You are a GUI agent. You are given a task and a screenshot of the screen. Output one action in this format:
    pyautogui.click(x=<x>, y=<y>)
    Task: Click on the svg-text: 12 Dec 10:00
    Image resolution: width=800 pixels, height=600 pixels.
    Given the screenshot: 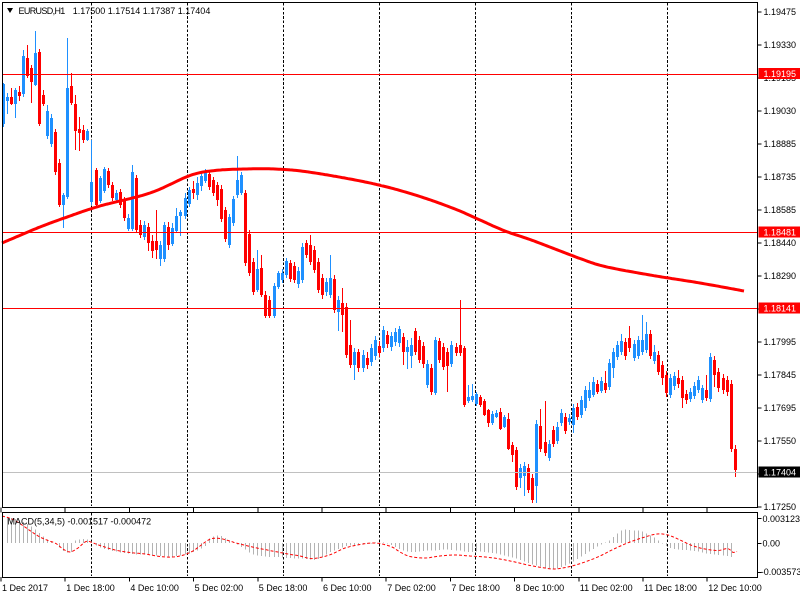 What is the action you would take?
    pyautogui.click(x=735, y=588)
    